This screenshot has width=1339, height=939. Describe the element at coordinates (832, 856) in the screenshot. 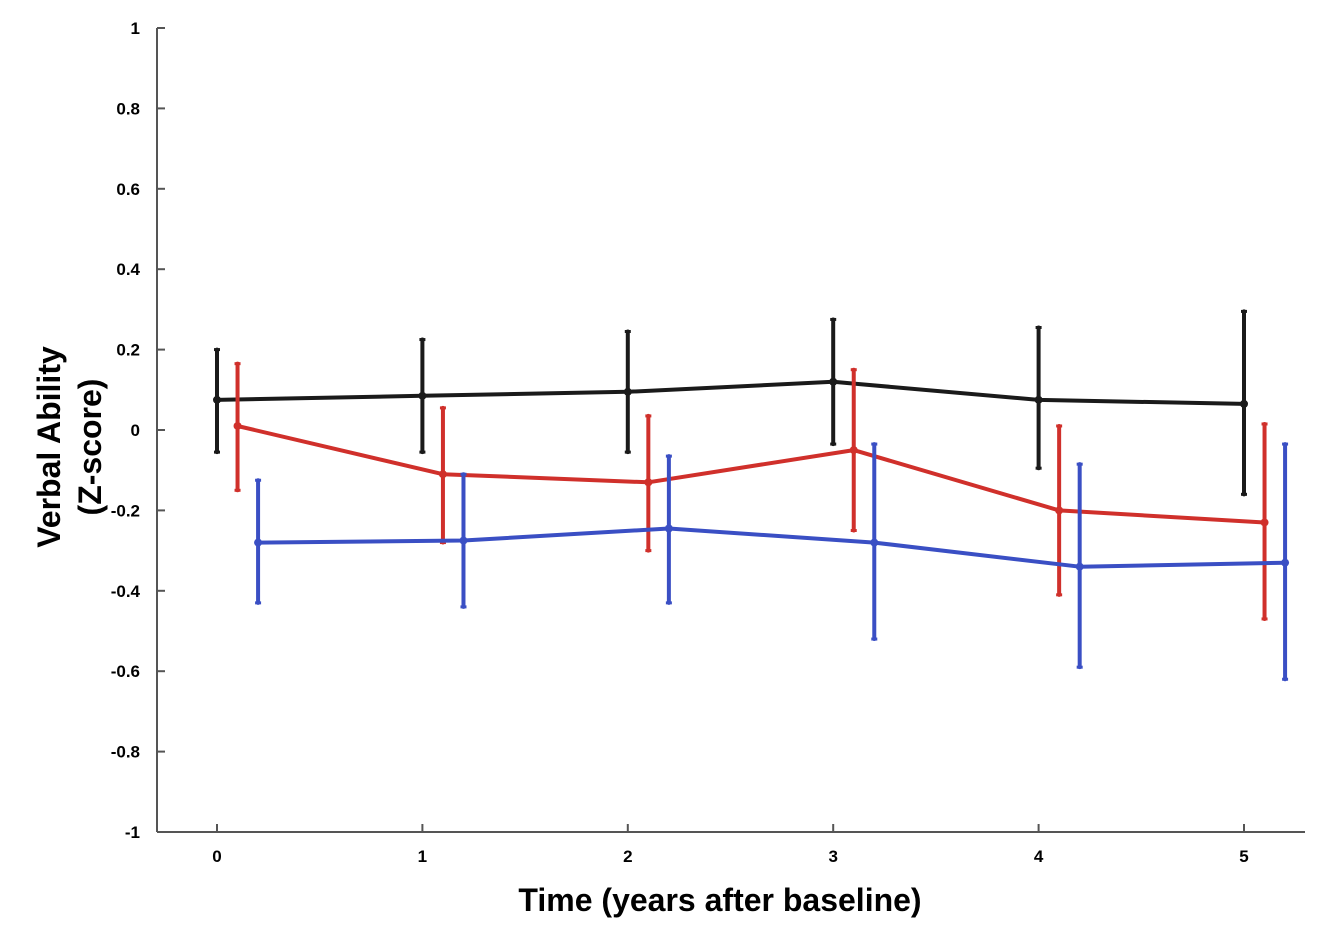

I see `x-tick-label: 3` at that location.